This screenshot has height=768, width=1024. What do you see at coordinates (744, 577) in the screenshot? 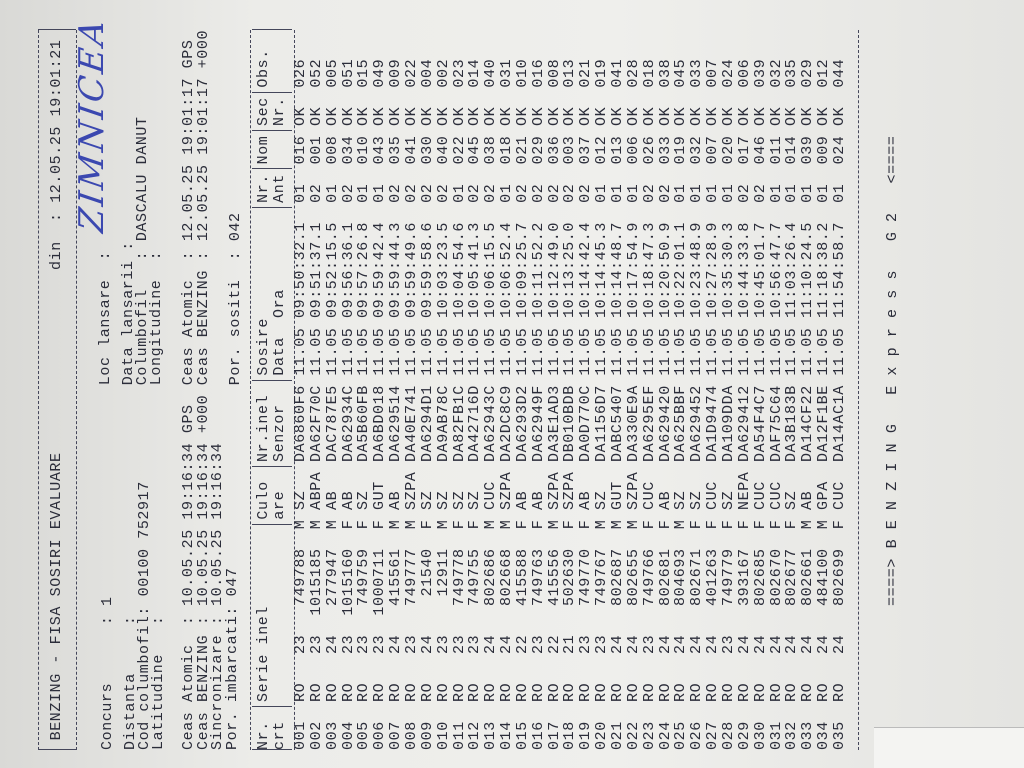
I see `ring-number: 393167` at bounding box center [744, 577].